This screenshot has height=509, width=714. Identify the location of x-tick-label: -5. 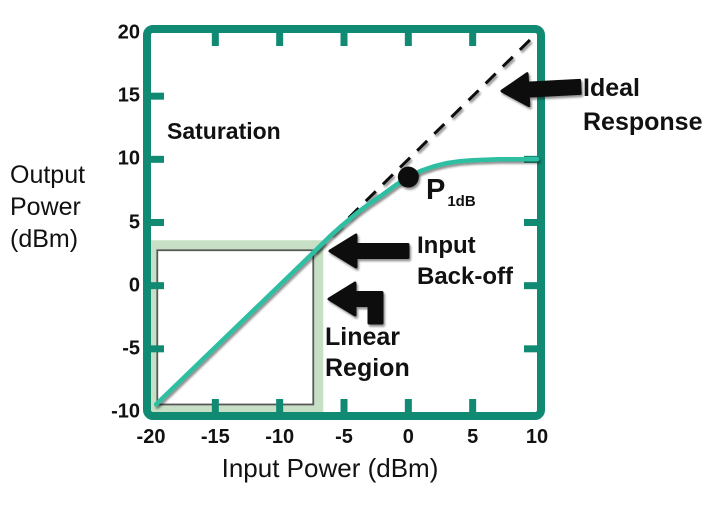
(344, 437).